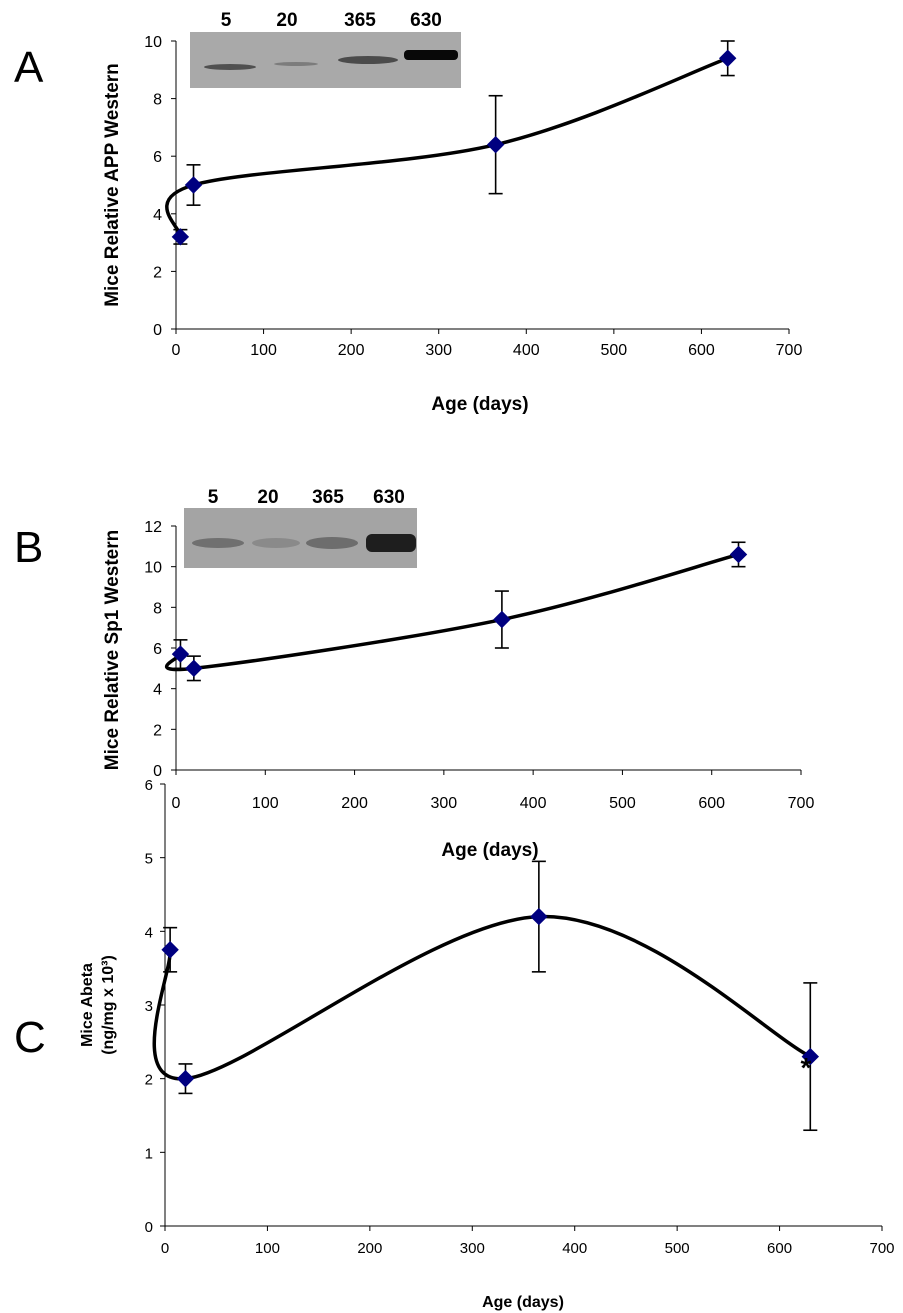 Image resolution: width=903 pixels, height=1313 pixels. Describe the element at coordinates (426, 20) in the screenshot. I see `blot-lane-label-a-630: 630` at that location.